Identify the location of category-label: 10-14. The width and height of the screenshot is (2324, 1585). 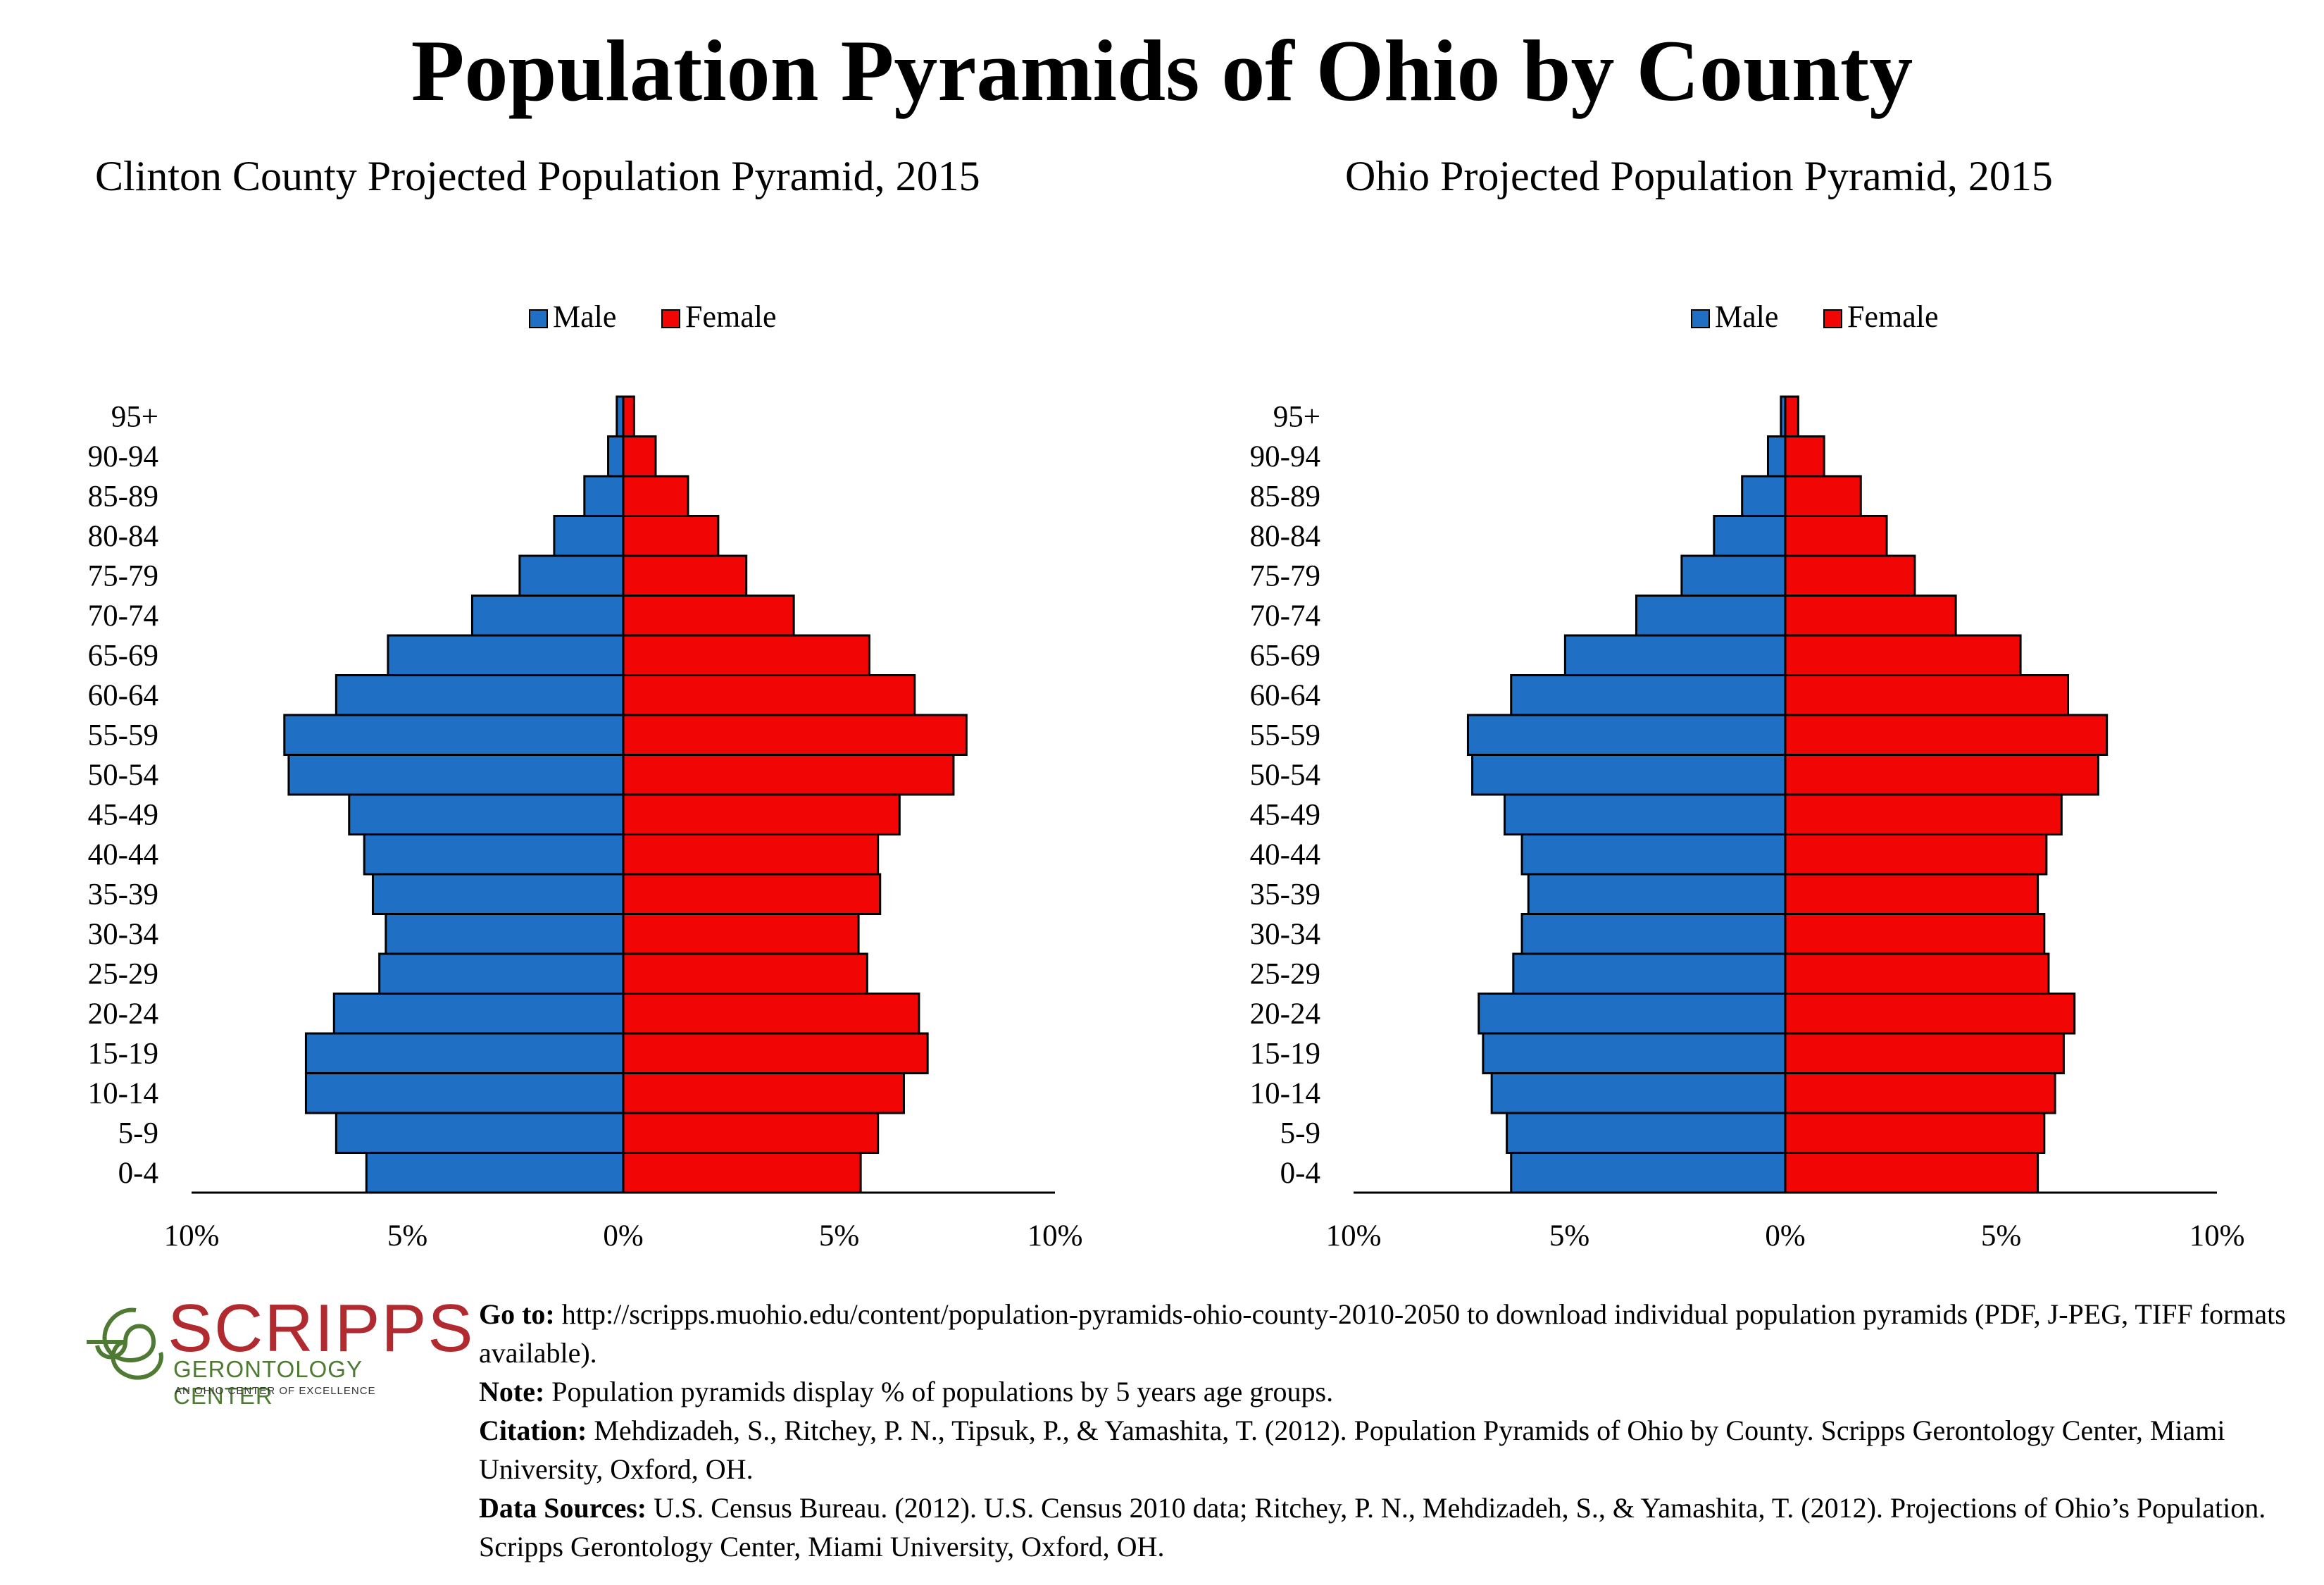
(123, 1093).